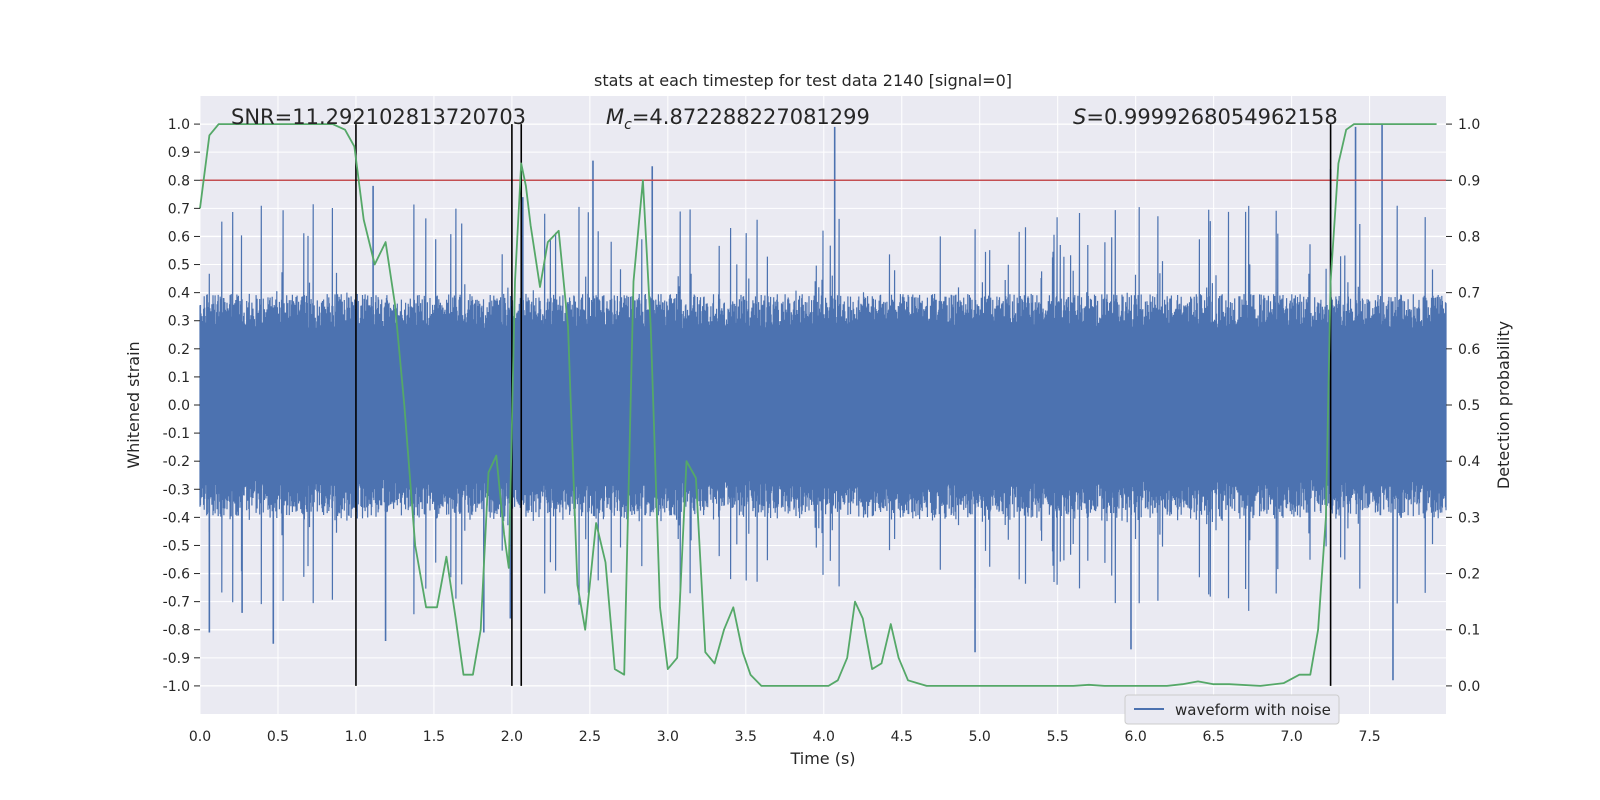  What do you see at coordinates (1058, 737) in the screenshot?
I see `x-tick-label-11: 5.5` at bounding box center [1058, 737].